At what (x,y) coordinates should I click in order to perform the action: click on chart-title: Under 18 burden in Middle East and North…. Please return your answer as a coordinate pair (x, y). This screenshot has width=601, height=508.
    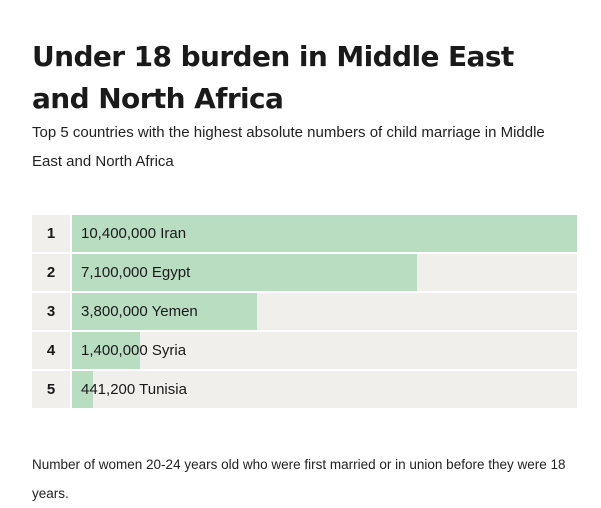
    Looking at the image, I should click on (273, 77).